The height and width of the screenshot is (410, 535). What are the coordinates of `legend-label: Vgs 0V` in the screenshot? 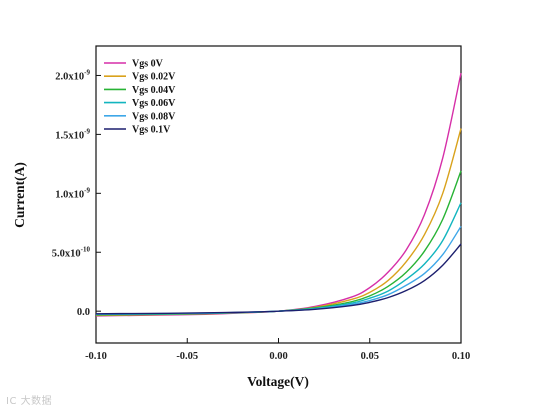 It's located at (148, 64).